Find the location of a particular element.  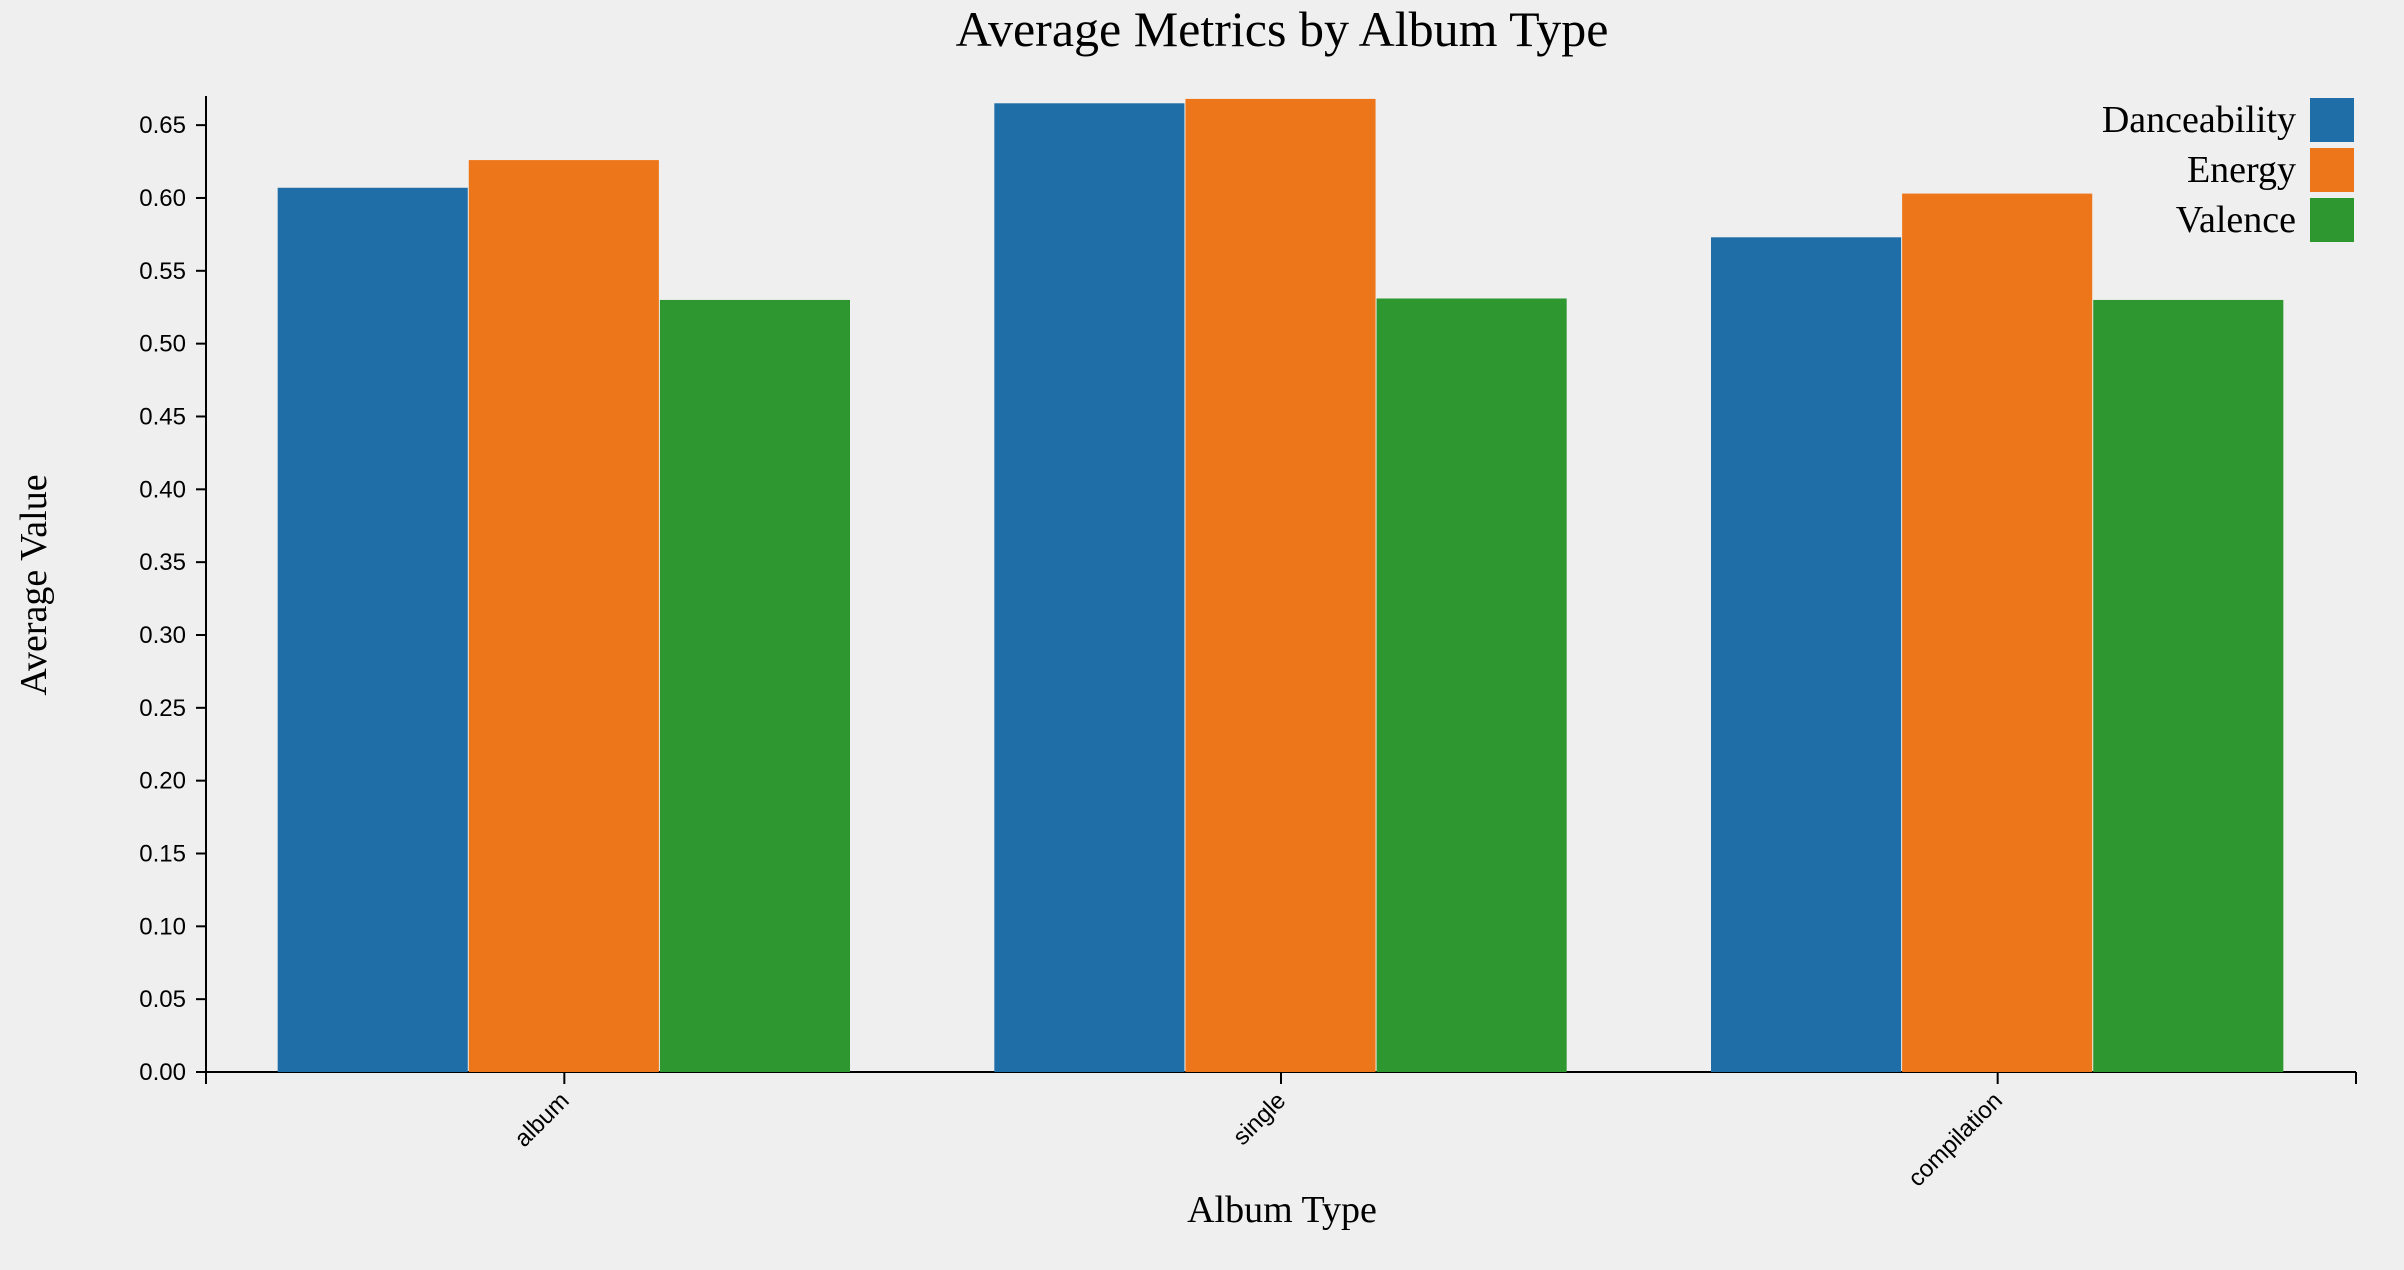

bar-valence-compilation is located at coordinates (2188, 685).